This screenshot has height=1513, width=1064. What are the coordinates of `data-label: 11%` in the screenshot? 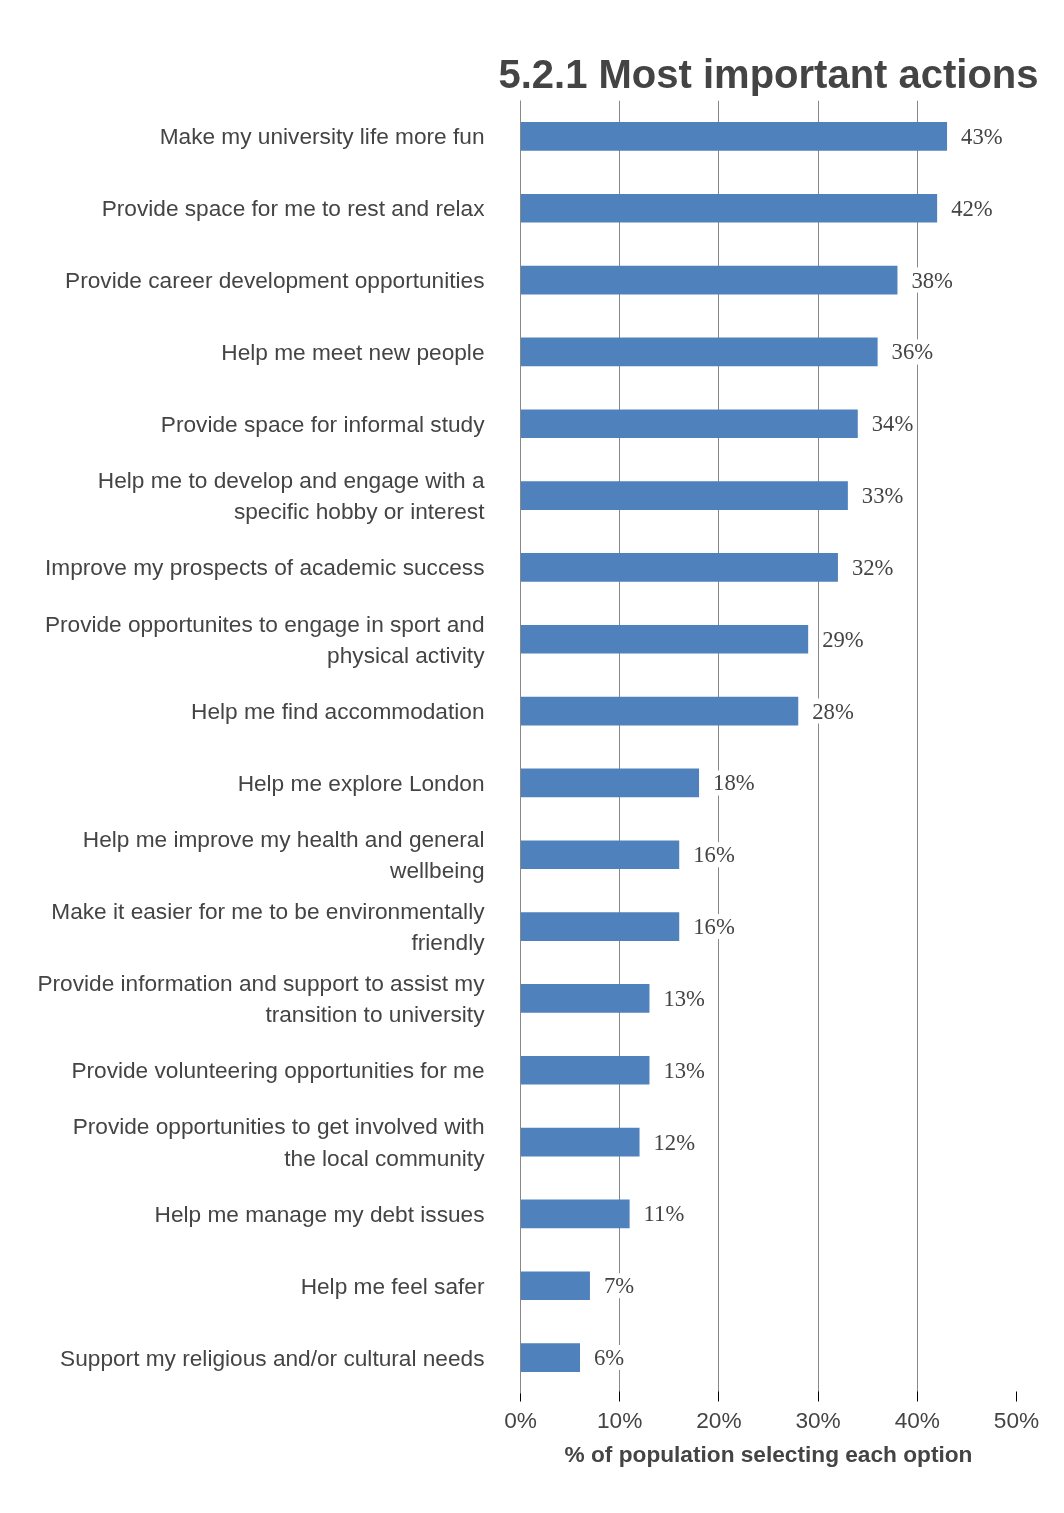 It's located at (664, 1214).